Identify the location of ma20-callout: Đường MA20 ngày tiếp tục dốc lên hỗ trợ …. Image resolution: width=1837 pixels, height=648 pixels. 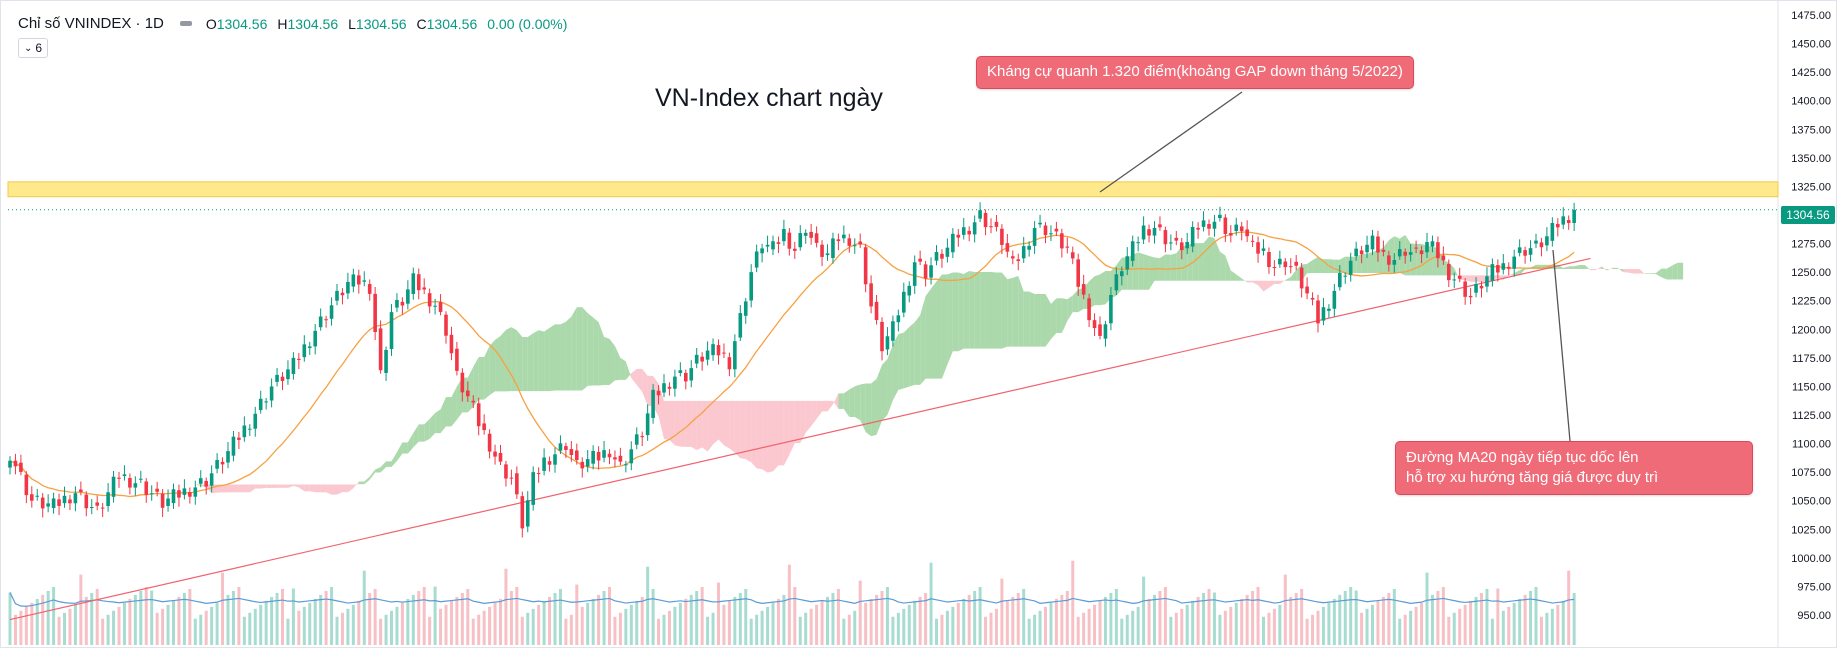
(1574, 468).